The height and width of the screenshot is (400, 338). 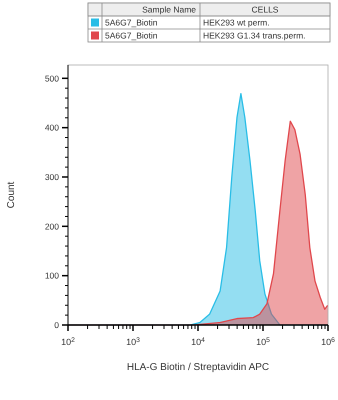 What do you see at coordinates (328, 341) in the screenshot?
I see `x-tick-label: 10$^{6}$` at bounding box center [328, 341].